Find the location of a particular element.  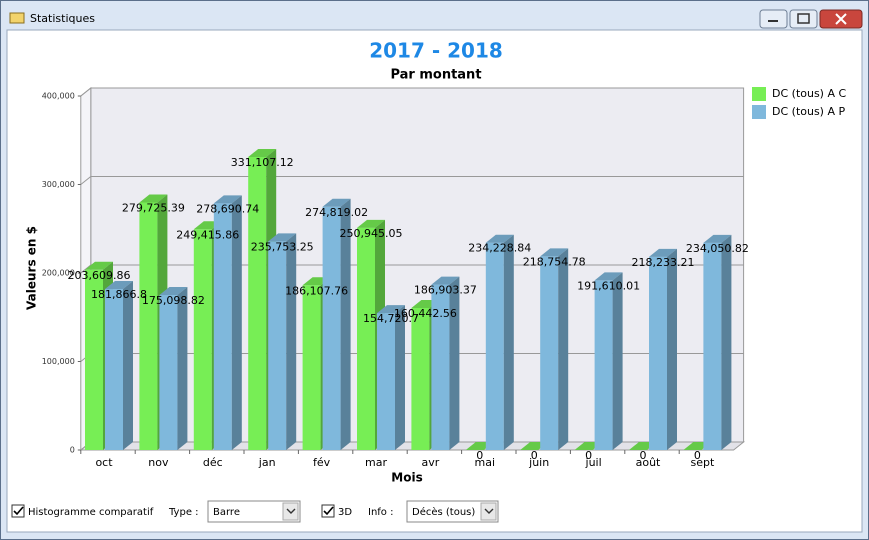

x-tick-label: déc is located at coordinates (213, 462).